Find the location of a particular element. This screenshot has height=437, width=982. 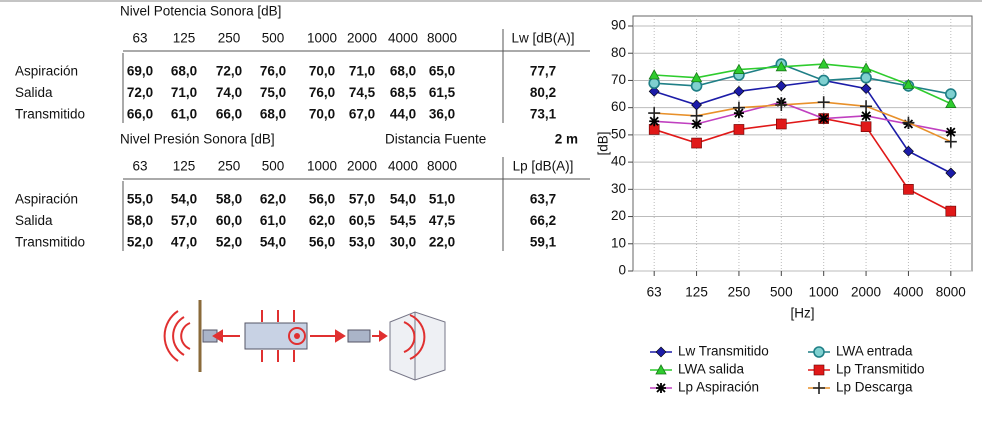

x-axis-label: [Hz] is located at coordinates (802, 313).